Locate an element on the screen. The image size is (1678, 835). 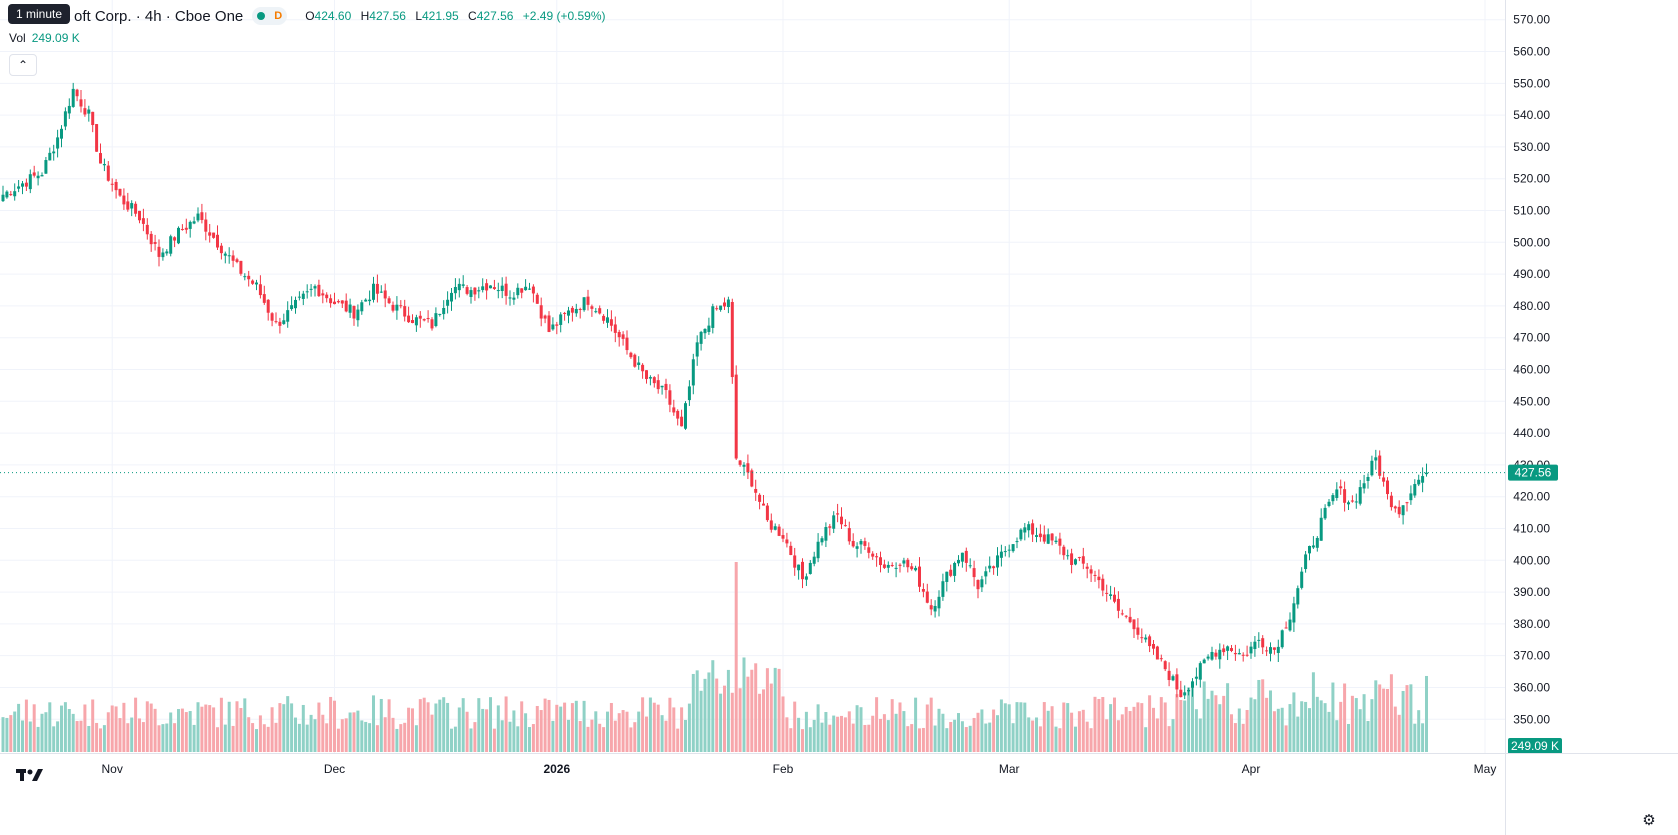
collapse-legend-button: ⌃ is located at coordinates (23, 65).